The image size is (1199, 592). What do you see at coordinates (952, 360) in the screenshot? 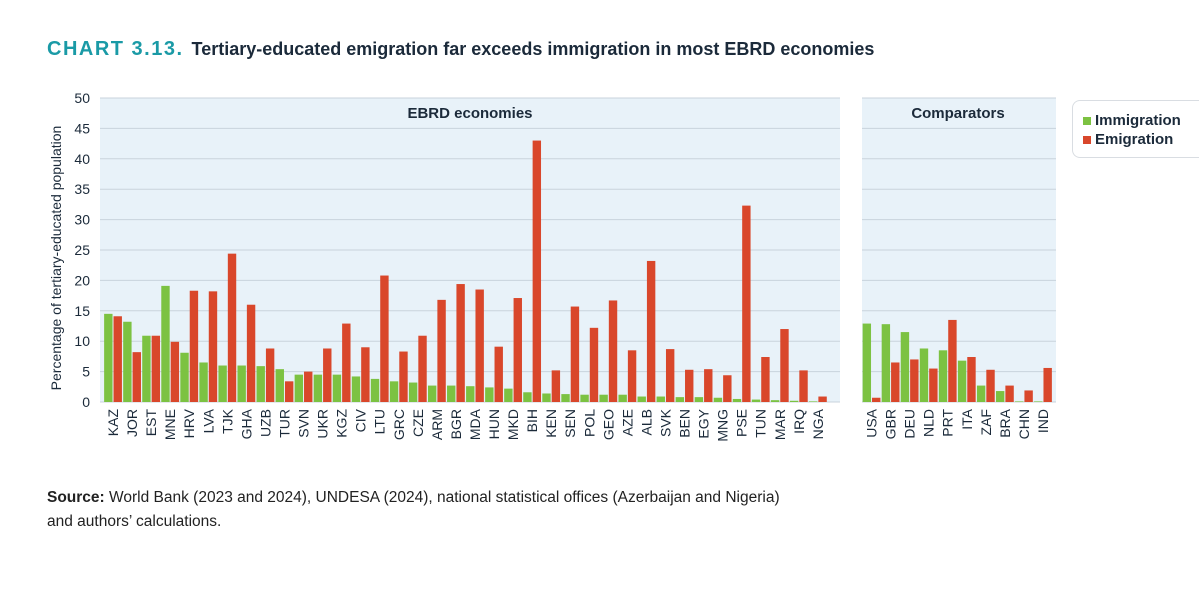
I see `bar-emigration-prt` at bounding box center [952, 360].